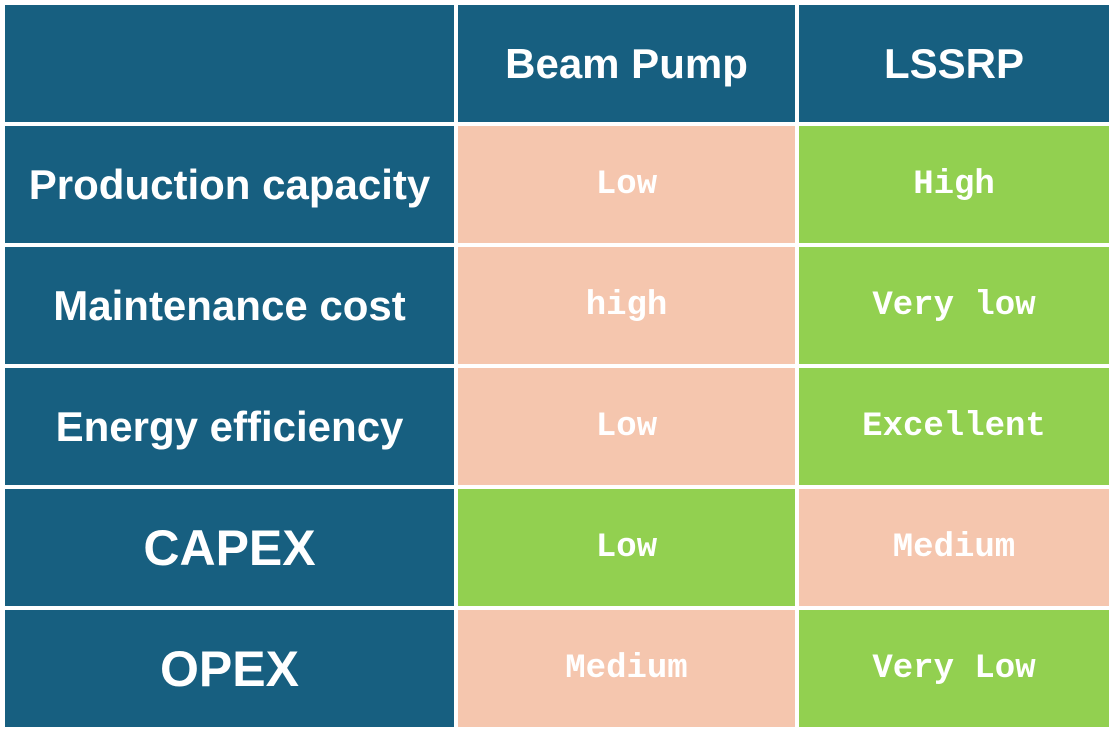  What do you see at coordinates (954, 305) in the screenshot?
I see `cell-lssrp-maintenance-cost: Very low` at bounding box center [954, 305].